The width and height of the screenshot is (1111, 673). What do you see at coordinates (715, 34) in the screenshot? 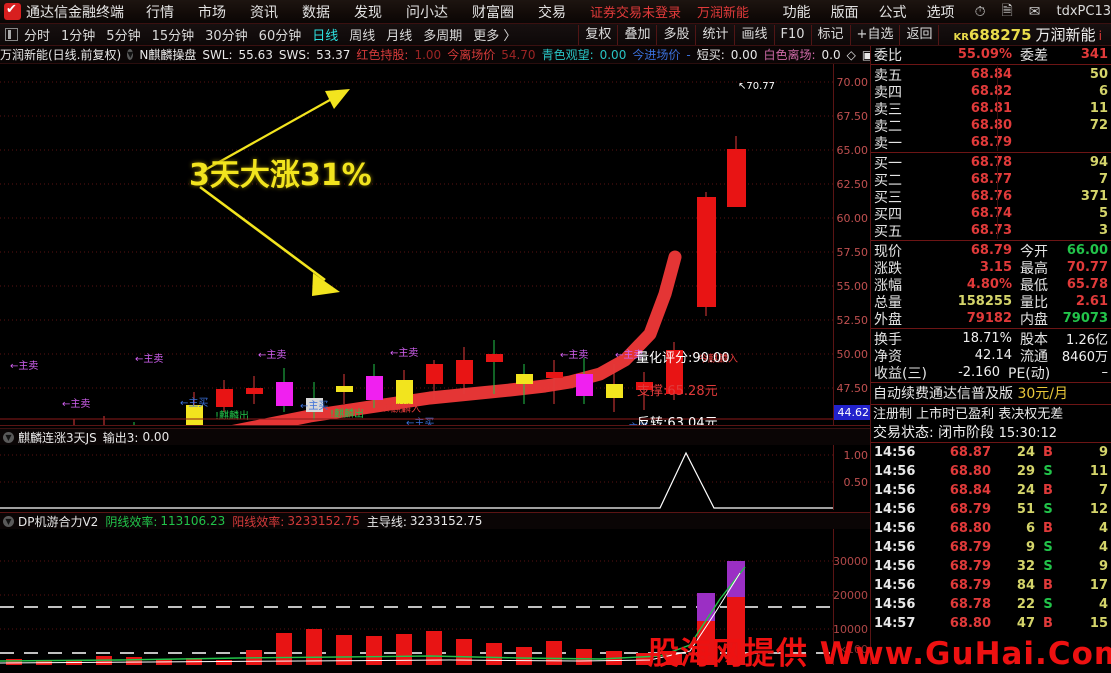
I see `button-stats: 统计` at bounding box center [715, 34].